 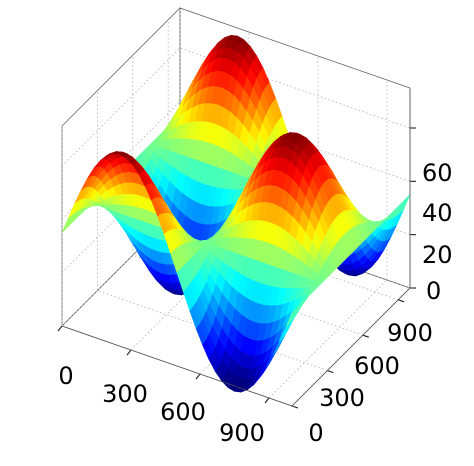 What do you see at coordinates (65, 376) in the screenshot?
I see `x-tick-label-0: 0` at bounding box center [65, 376].